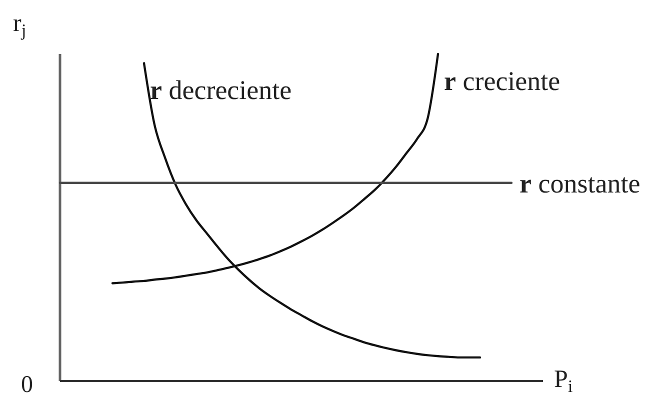 Image resolution: width=648 pixels, height=400 pixels. I want to click on y-axis-title: r$_{j}$, so click(19, 25).